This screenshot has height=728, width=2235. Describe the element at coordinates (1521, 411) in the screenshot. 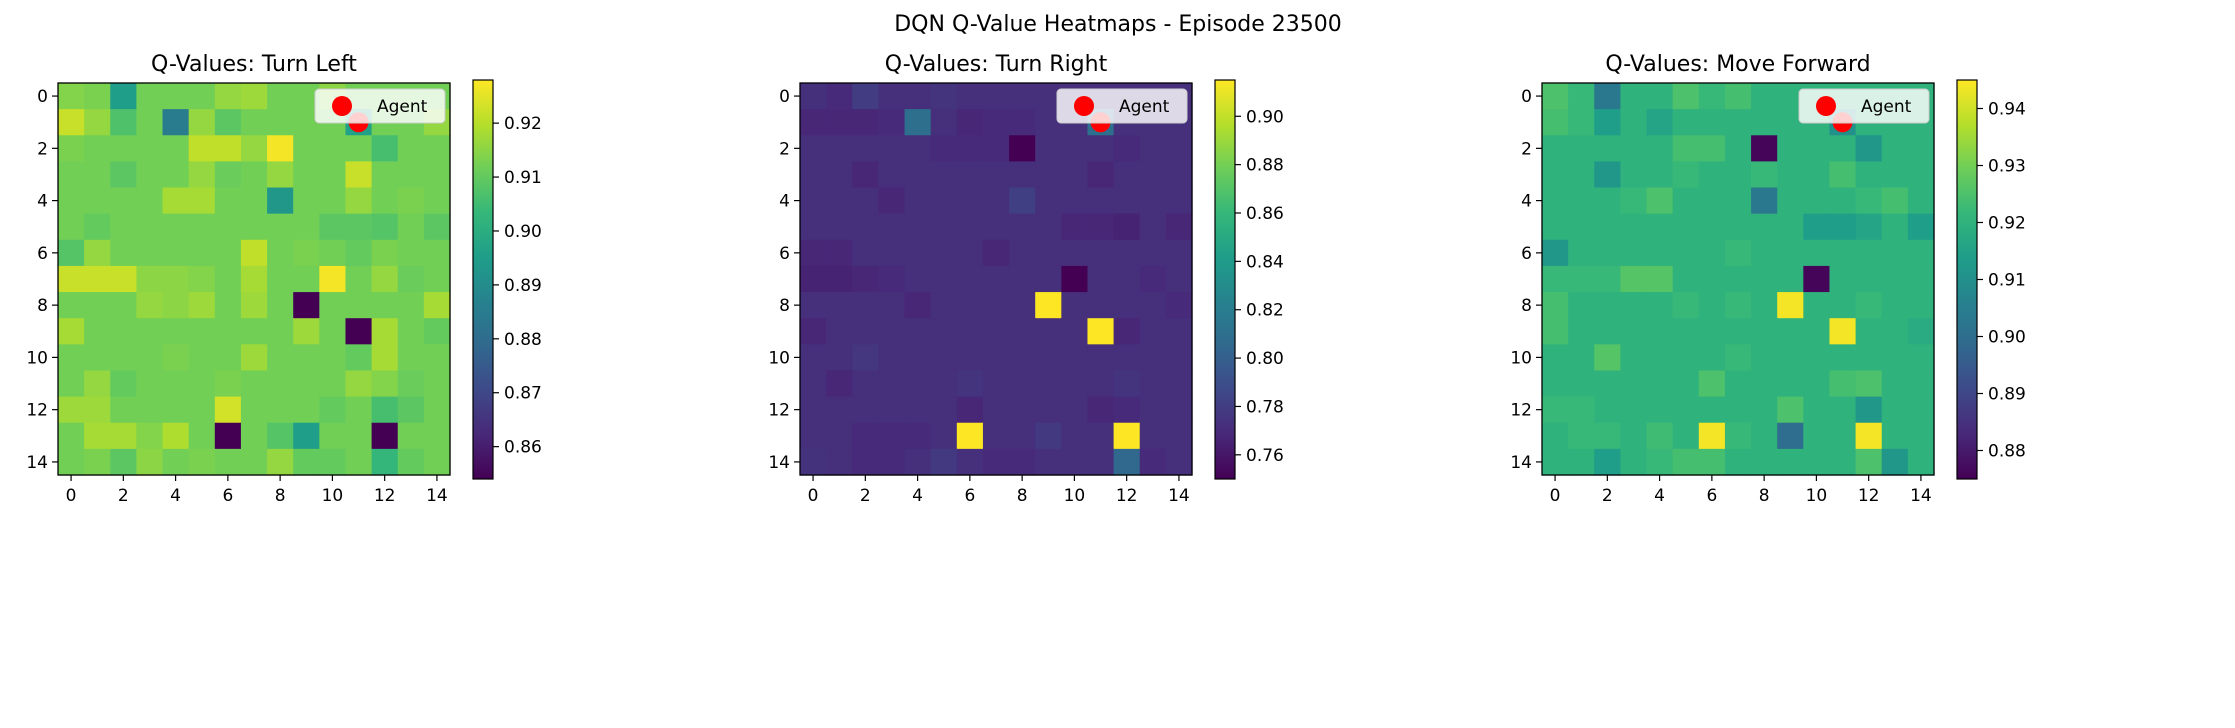

I see `y-tick-label: 12` at that location.